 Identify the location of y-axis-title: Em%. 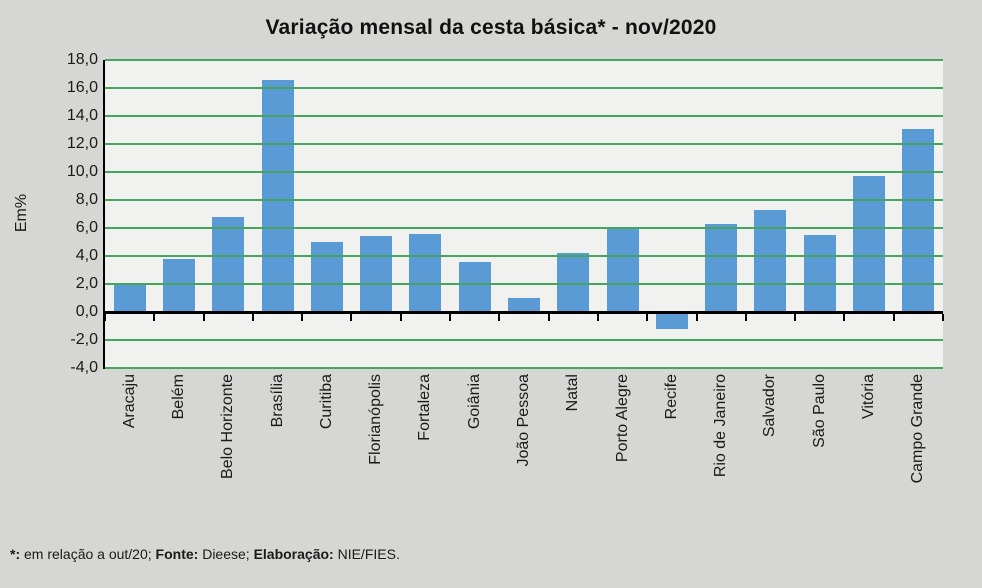
(21, 213).